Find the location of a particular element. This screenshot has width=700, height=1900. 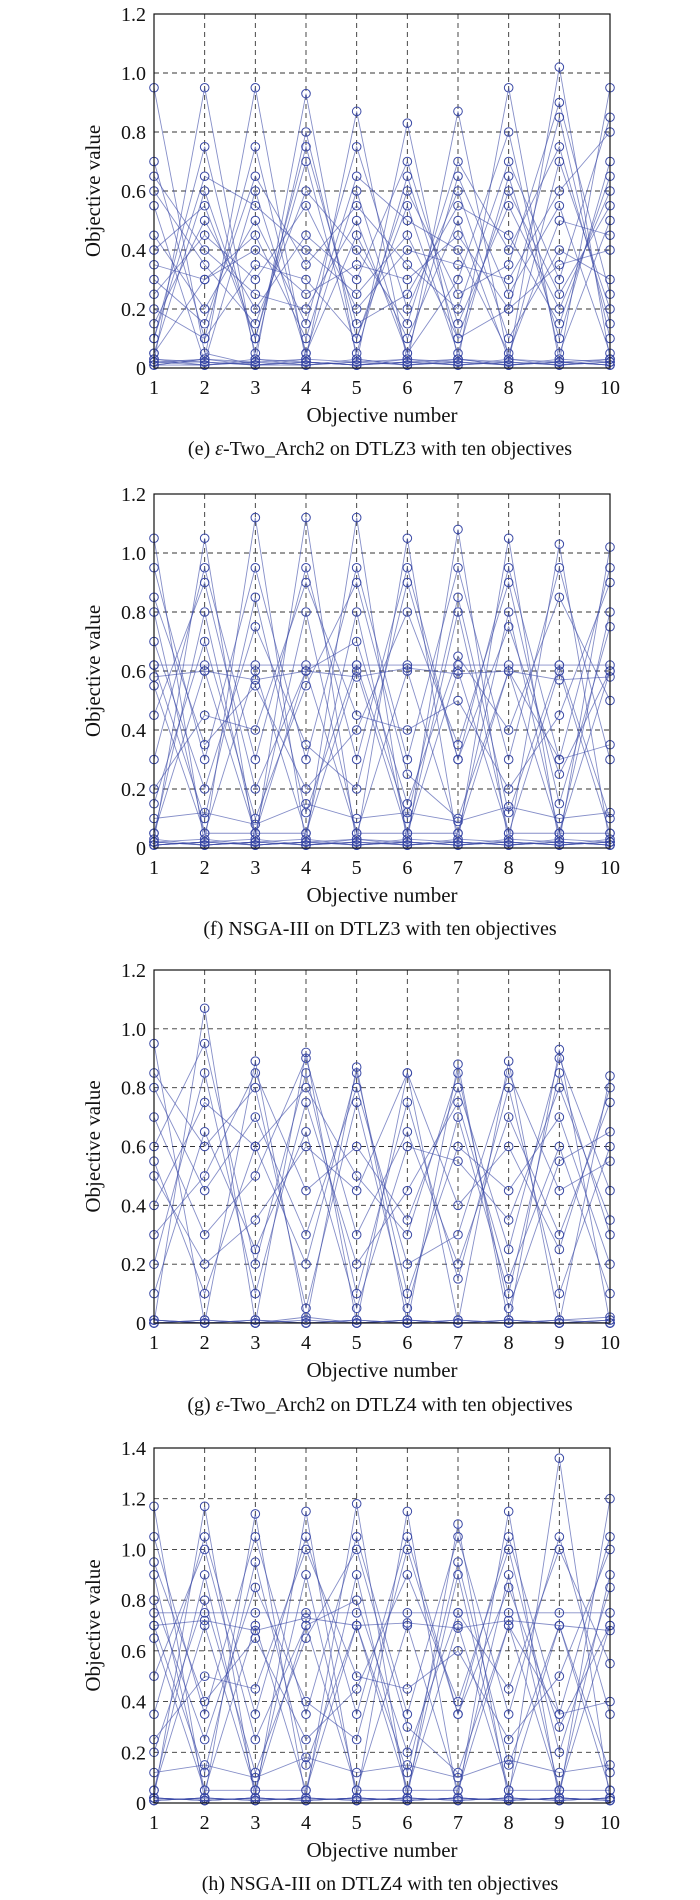

y-tick-label: 1.4 is located at coordinates (133, 1449).